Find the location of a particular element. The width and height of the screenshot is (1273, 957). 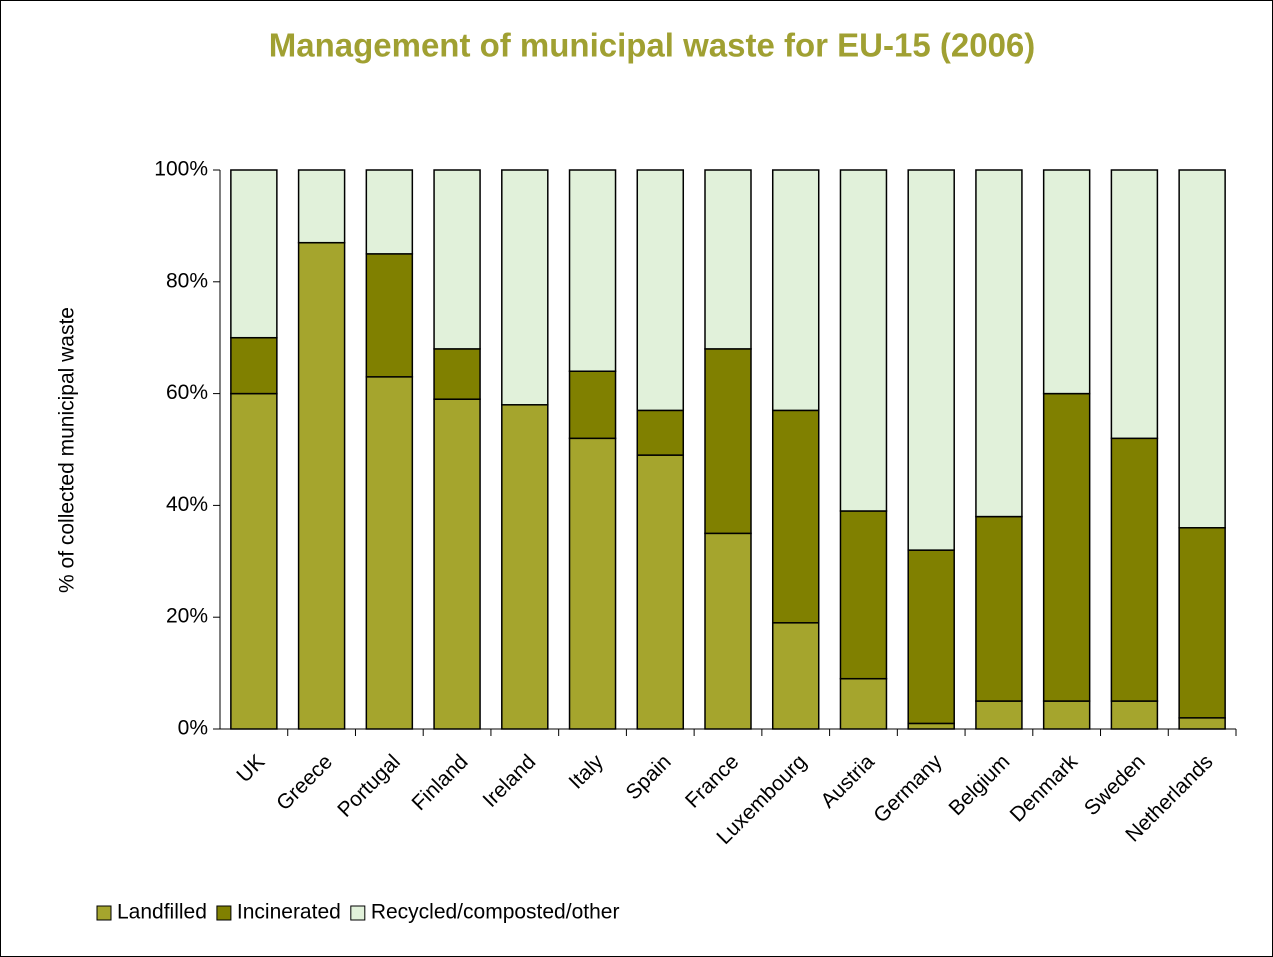

y-tick-label: 0% is located at coordinates (193, 728).